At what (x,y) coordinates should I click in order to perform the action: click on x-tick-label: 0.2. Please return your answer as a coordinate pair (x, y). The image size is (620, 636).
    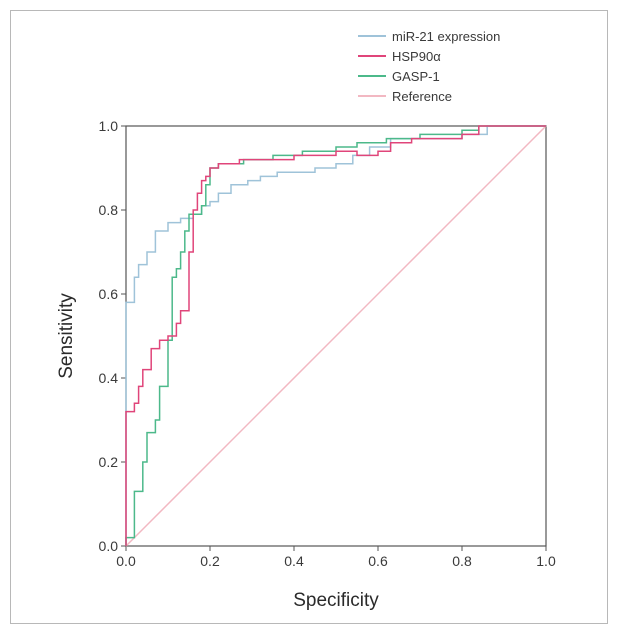
    Looking at the image, I should click on (210, 561).